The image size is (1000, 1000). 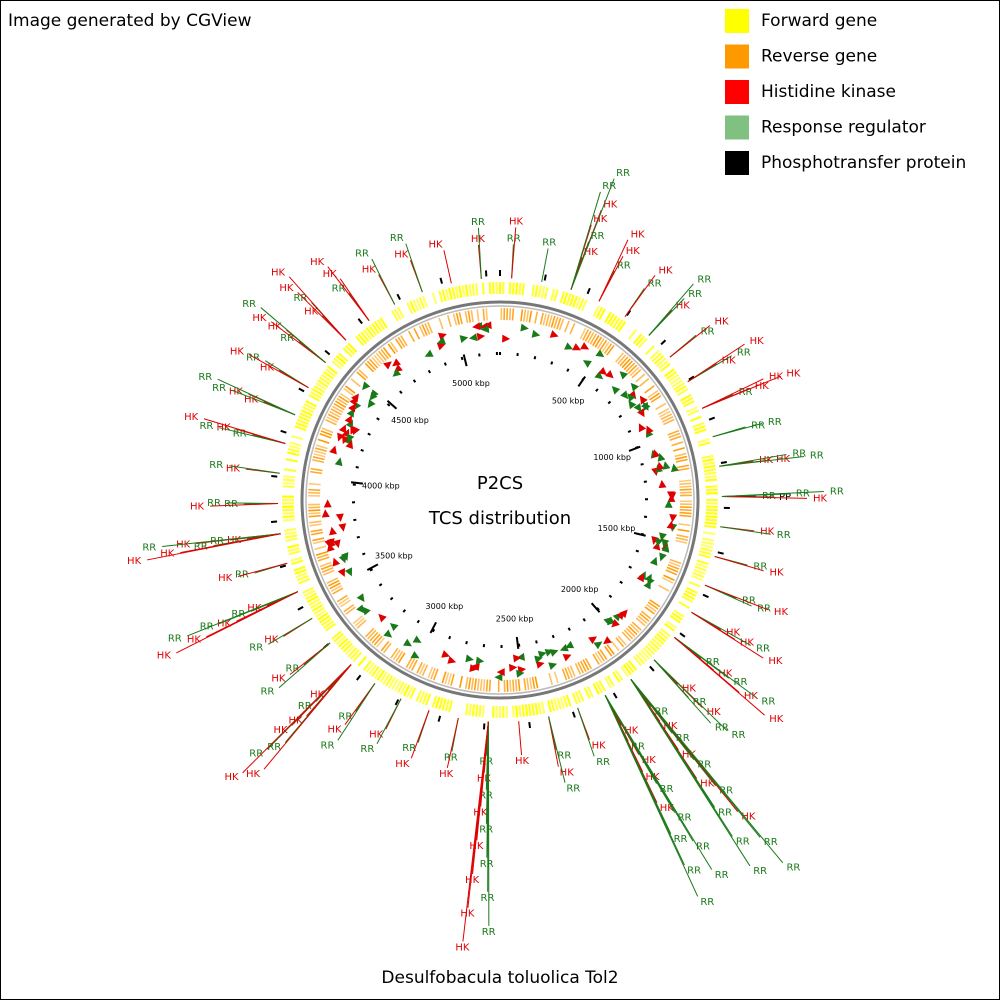 I want to click on ruler-label: 3000 kbp, so click(x=445, y=606).